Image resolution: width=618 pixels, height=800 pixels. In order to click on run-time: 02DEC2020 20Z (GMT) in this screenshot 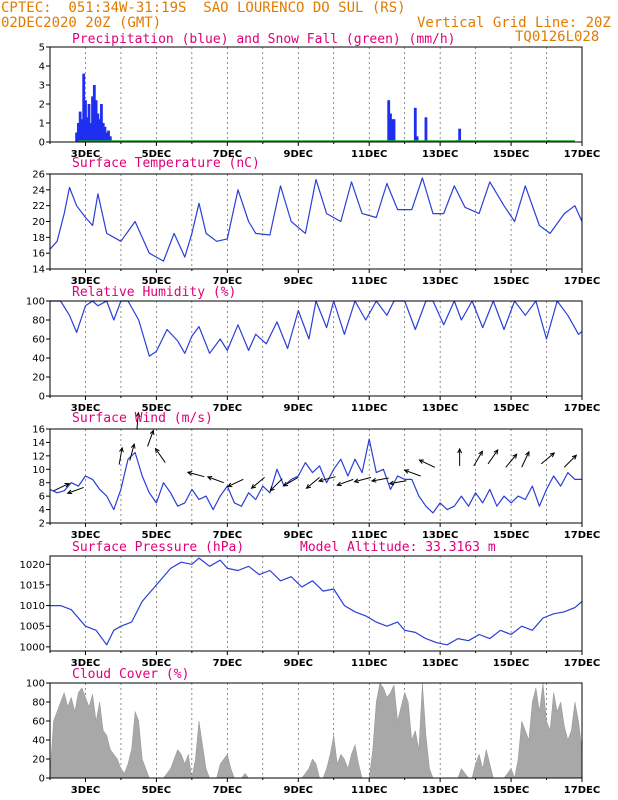, I will do `click(81, 23)`.